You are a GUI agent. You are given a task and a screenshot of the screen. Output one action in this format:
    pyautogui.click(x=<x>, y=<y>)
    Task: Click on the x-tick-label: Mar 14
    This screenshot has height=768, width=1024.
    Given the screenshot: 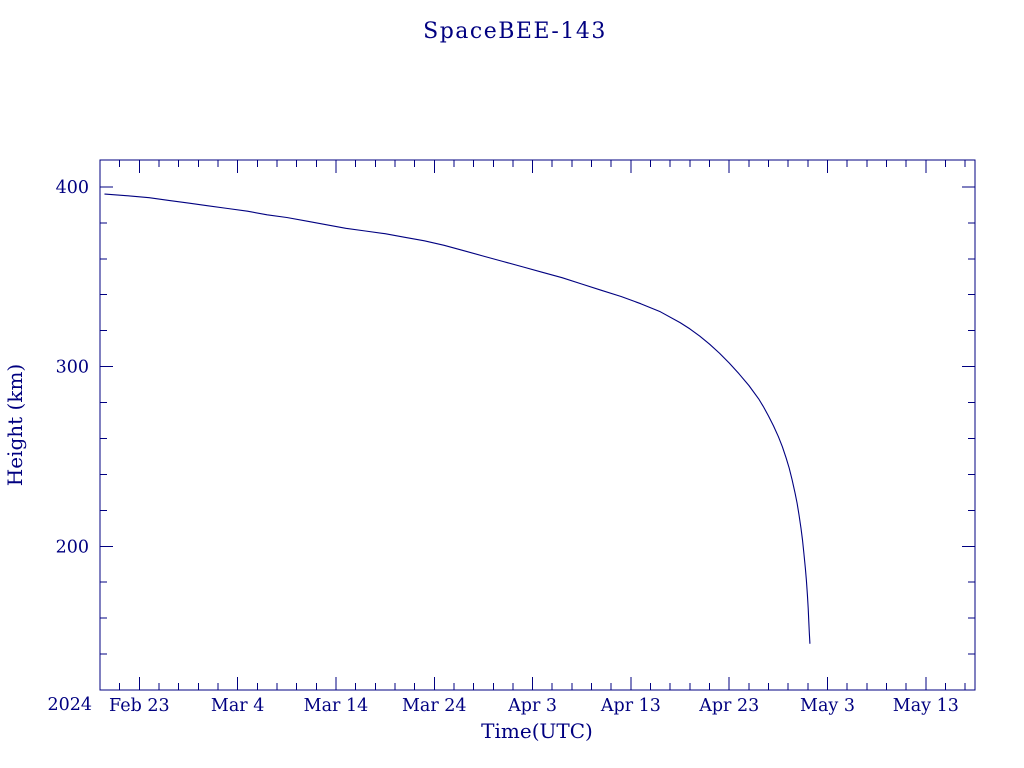 What is the action you would take?
    pyautogui.click(x=336, y=706)
    